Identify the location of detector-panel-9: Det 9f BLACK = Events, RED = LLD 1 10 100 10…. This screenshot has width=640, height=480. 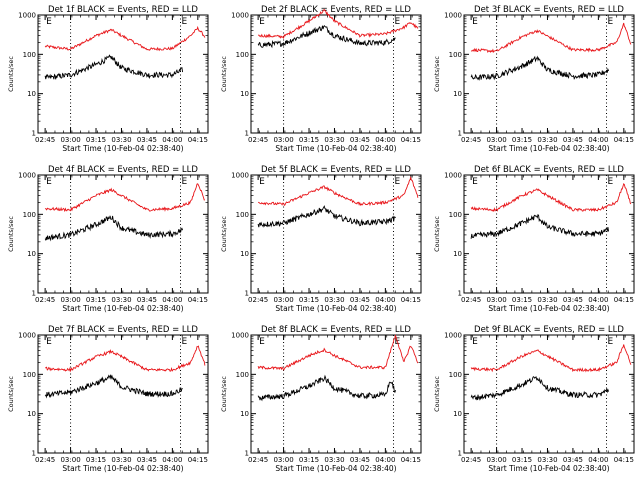
(534, 399).